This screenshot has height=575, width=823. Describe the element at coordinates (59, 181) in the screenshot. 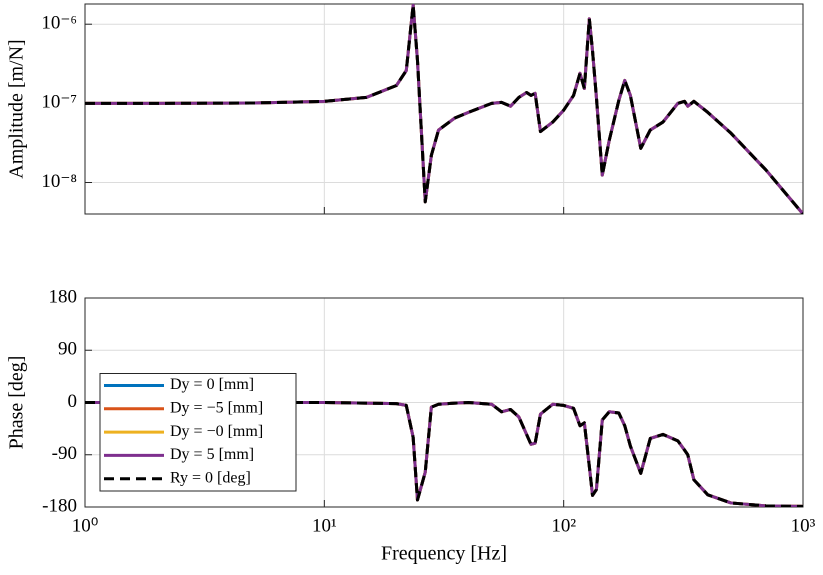

I see `y-tick-label: 10⁻⁸` at that location.